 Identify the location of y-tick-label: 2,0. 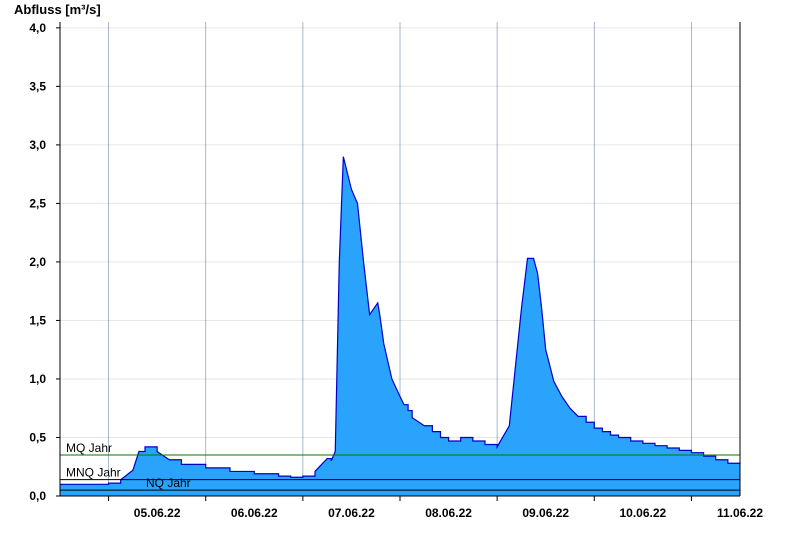
(37, 262).